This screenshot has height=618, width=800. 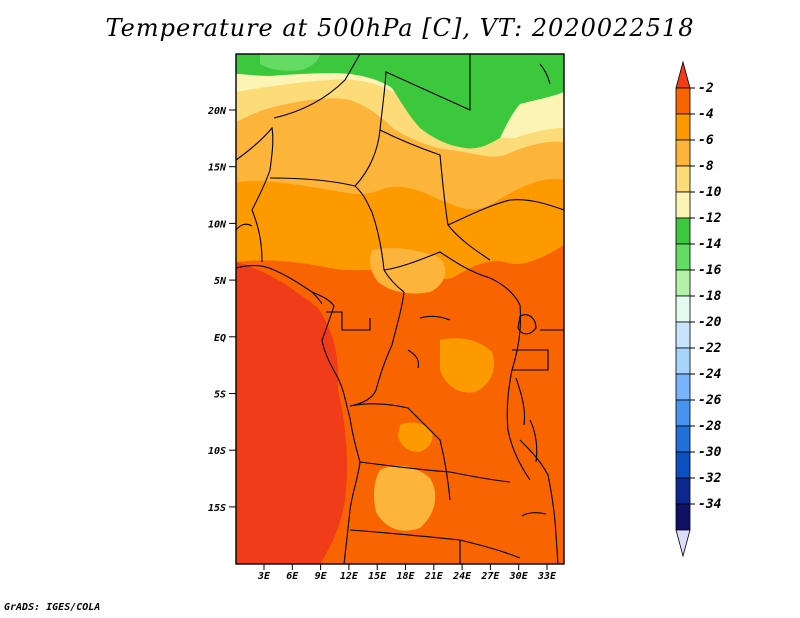 I want to click on lon-tick-label: 24E, so click(x=462, y=576).